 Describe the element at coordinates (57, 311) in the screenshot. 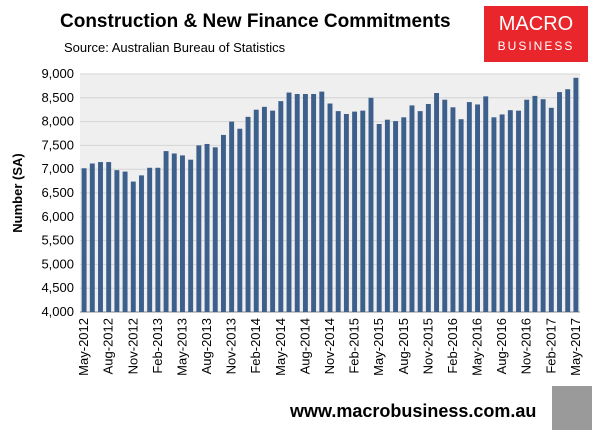

I see `y-tick-label: 4,000` at that location.